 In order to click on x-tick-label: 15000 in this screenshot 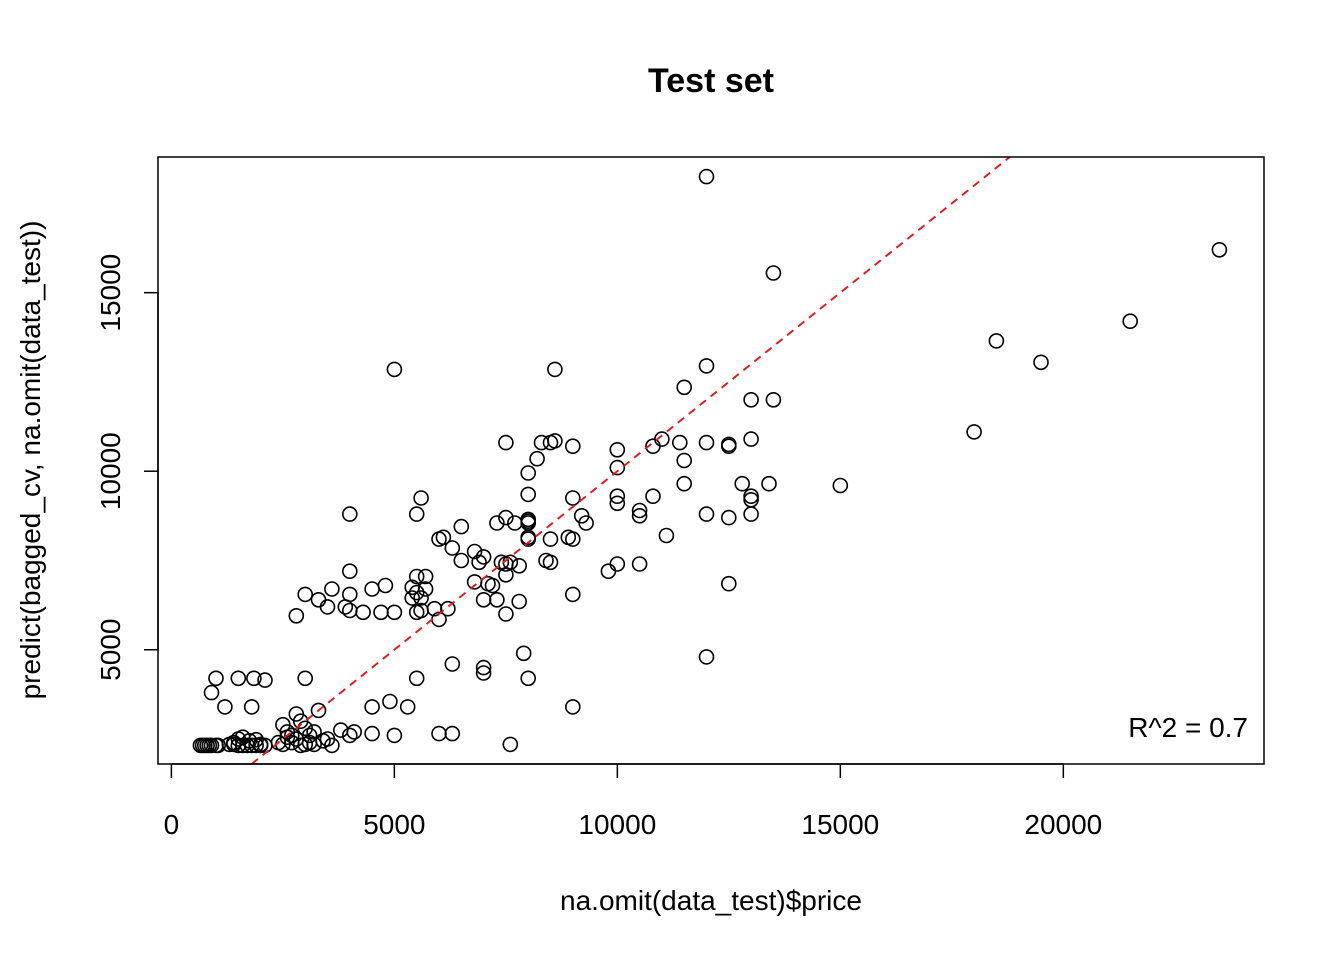, I will do `click(840, 824)`.